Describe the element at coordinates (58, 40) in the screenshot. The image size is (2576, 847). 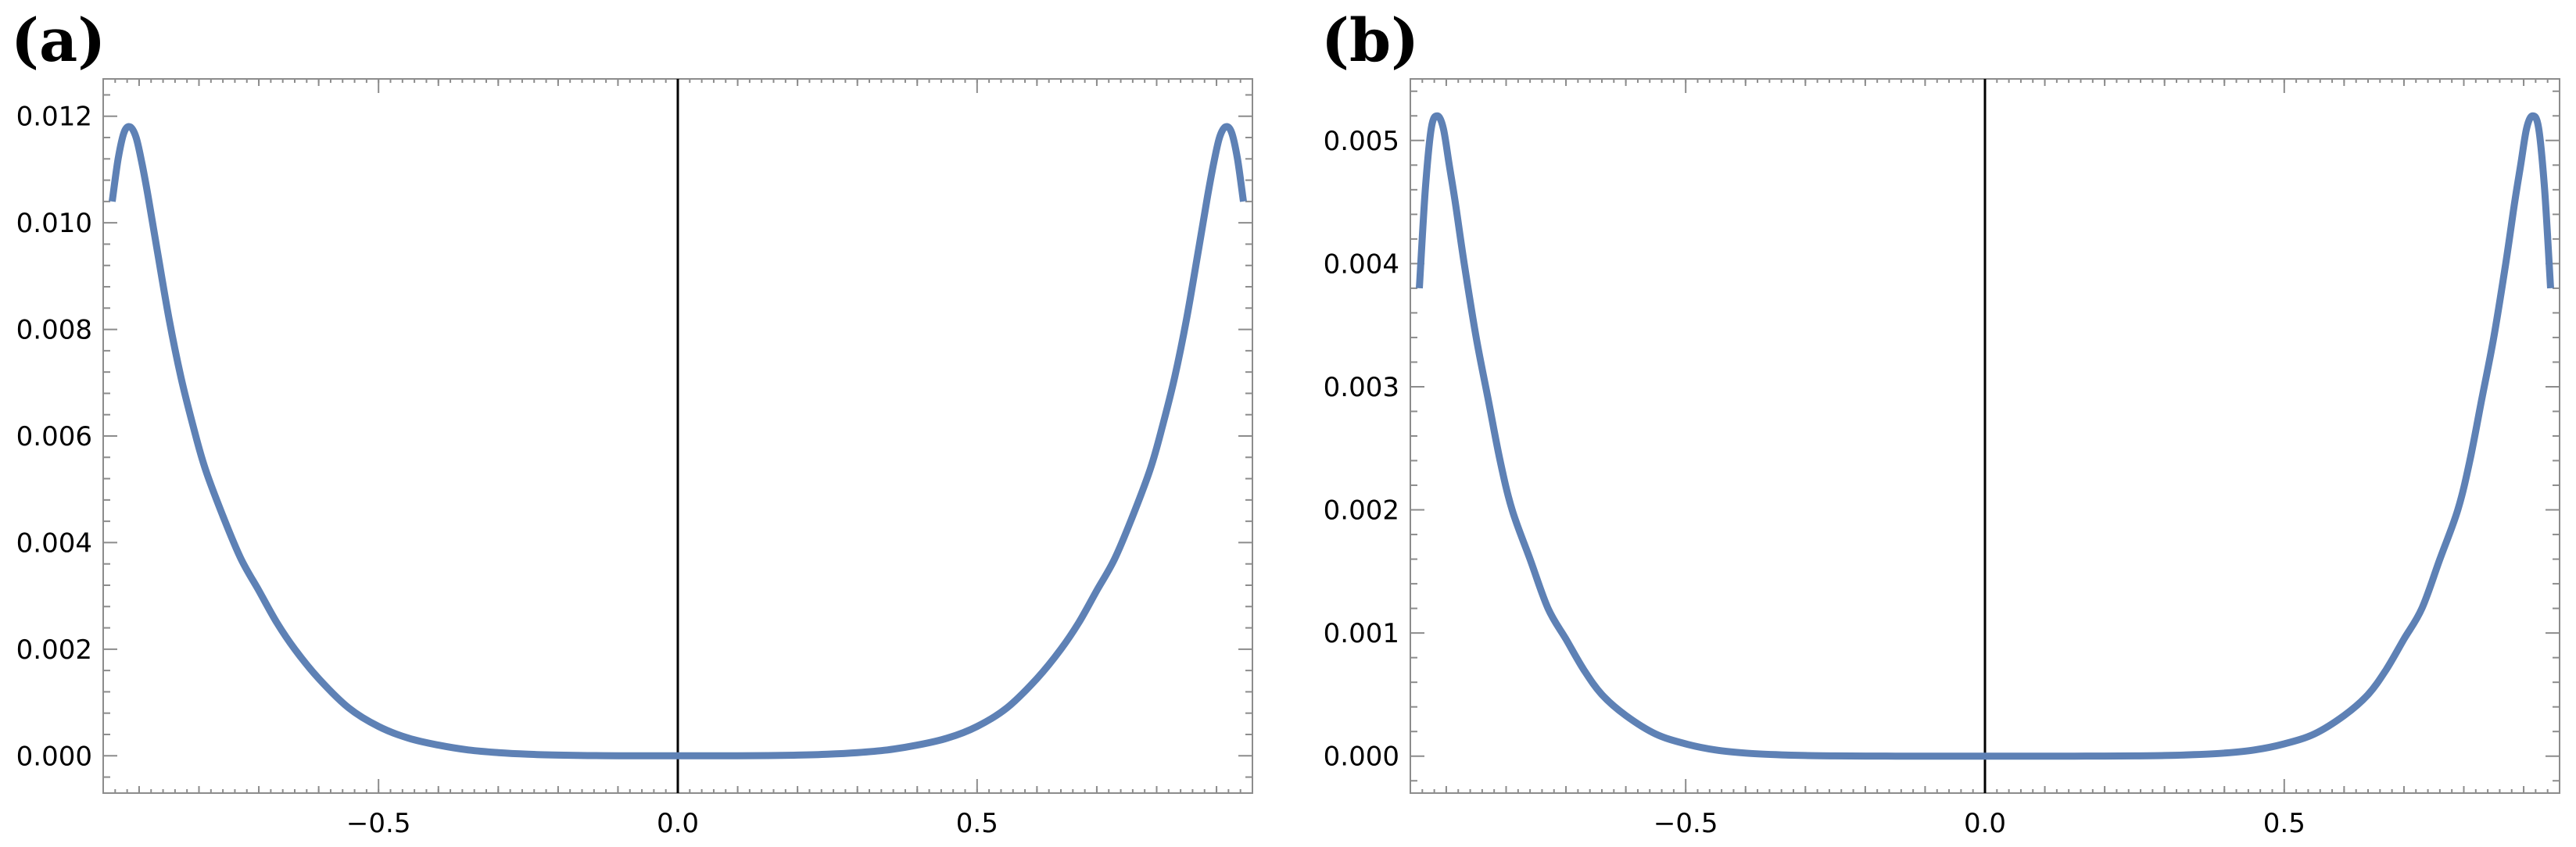
I see `panel-label: (a)` at that location.